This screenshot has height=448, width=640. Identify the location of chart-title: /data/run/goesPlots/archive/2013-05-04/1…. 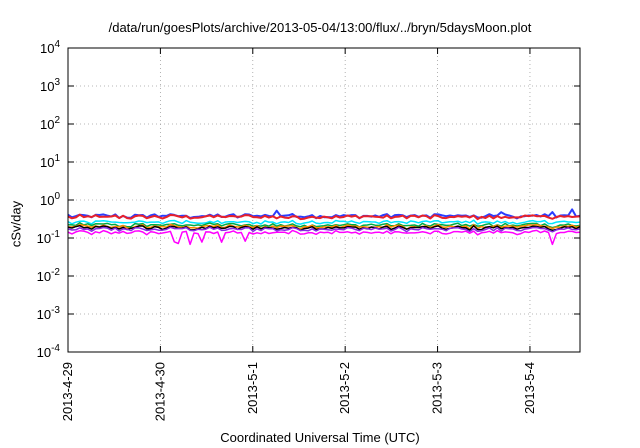
(320, 27).